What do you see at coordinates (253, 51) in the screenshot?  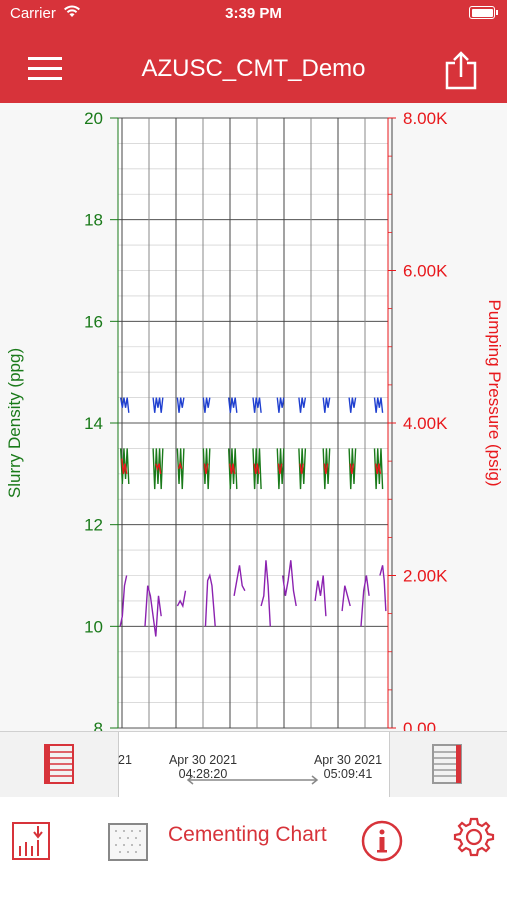 I see `app-header: Carrier 3:39 PM AZUSC_CMT_Demo` at bounding box center [253, 51].